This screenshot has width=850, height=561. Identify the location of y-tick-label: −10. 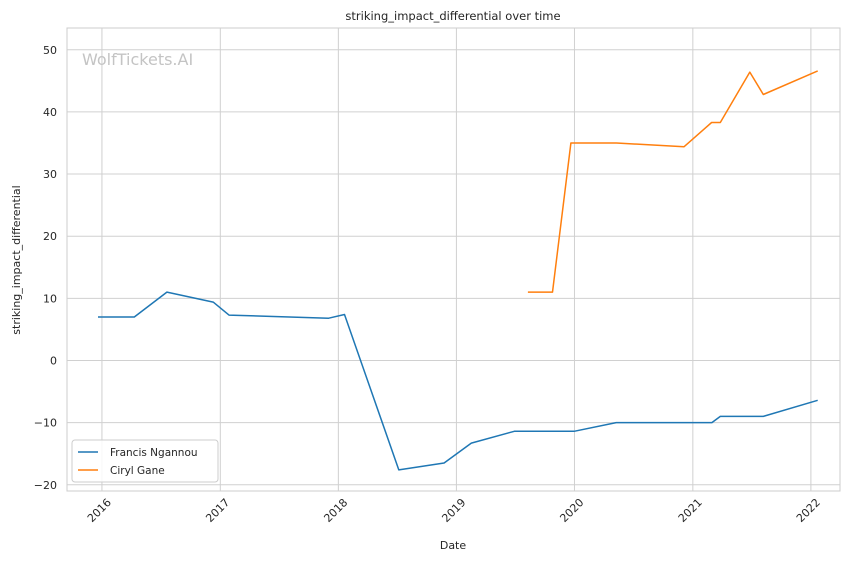
(45, 423).